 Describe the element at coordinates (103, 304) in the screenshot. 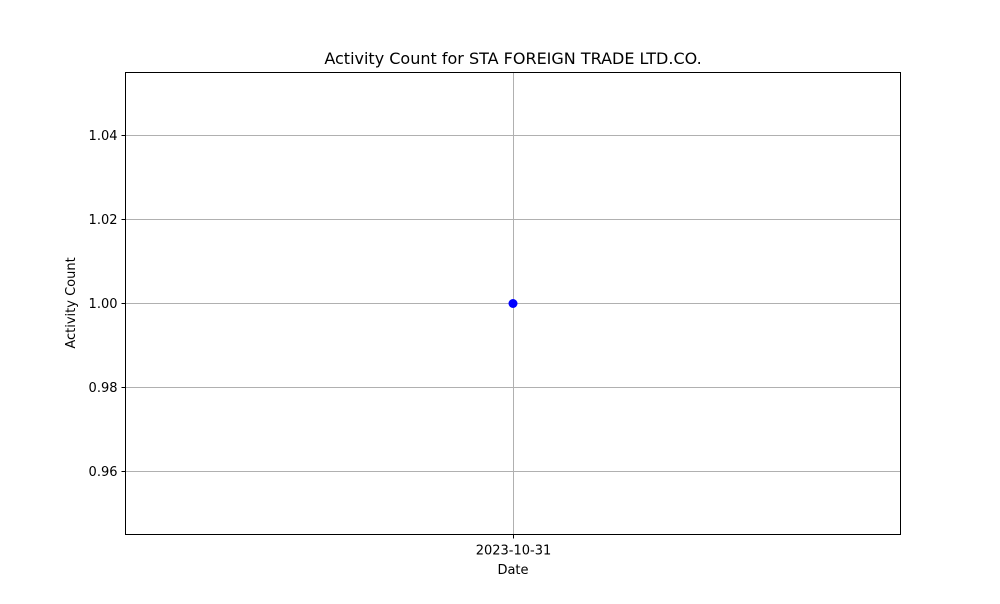

I see `y-tick-label: 1.00` at that location.